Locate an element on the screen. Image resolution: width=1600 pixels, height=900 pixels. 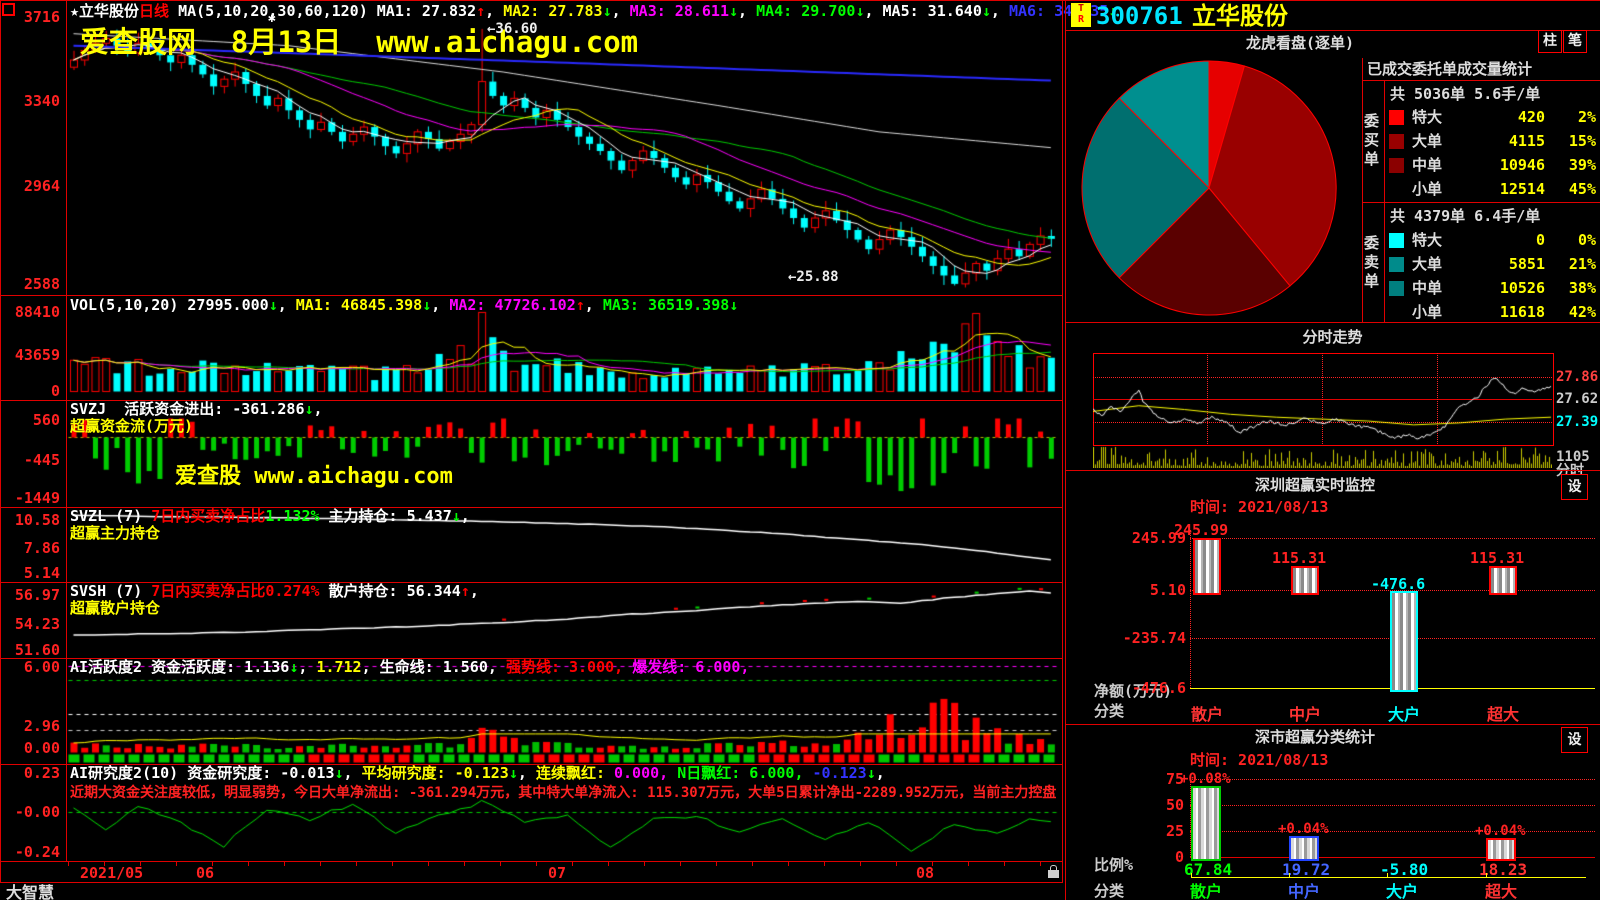
tr-badge-top: T is located at coordinates (1081, 8).